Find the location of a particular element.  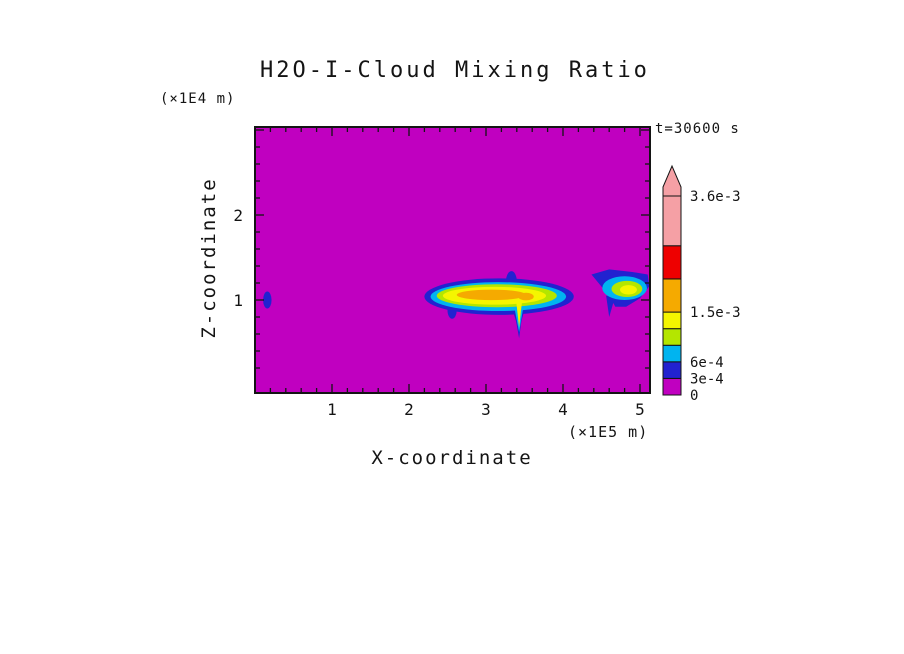

x-tick-label: 3 is located at coordinates (486, 409).